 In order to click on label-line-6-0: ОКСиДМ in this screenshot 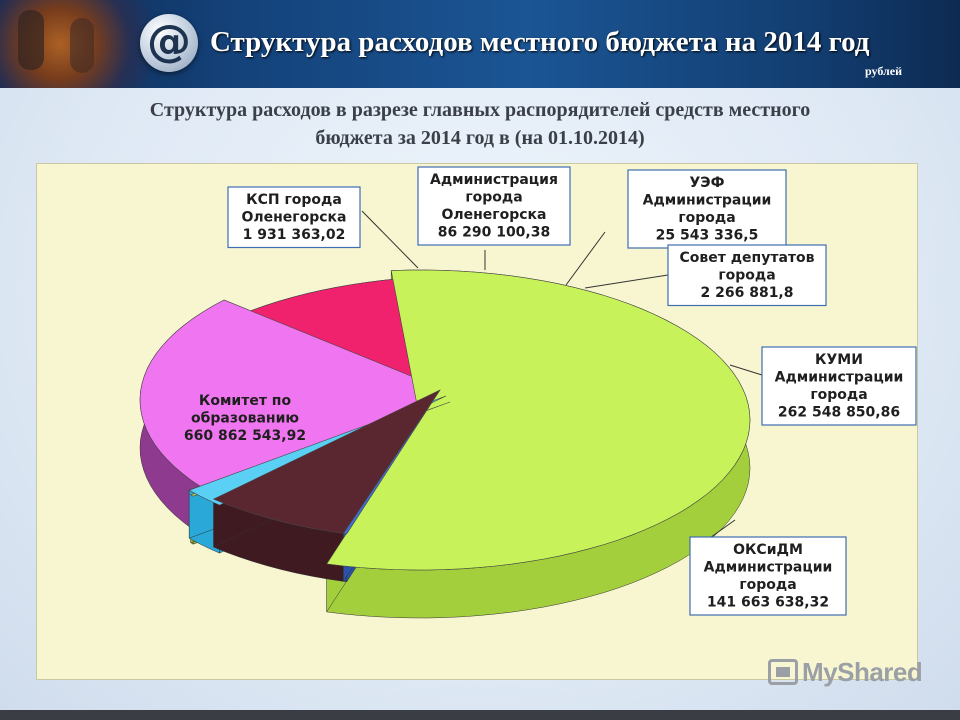, I will do `click(768, 550)`.